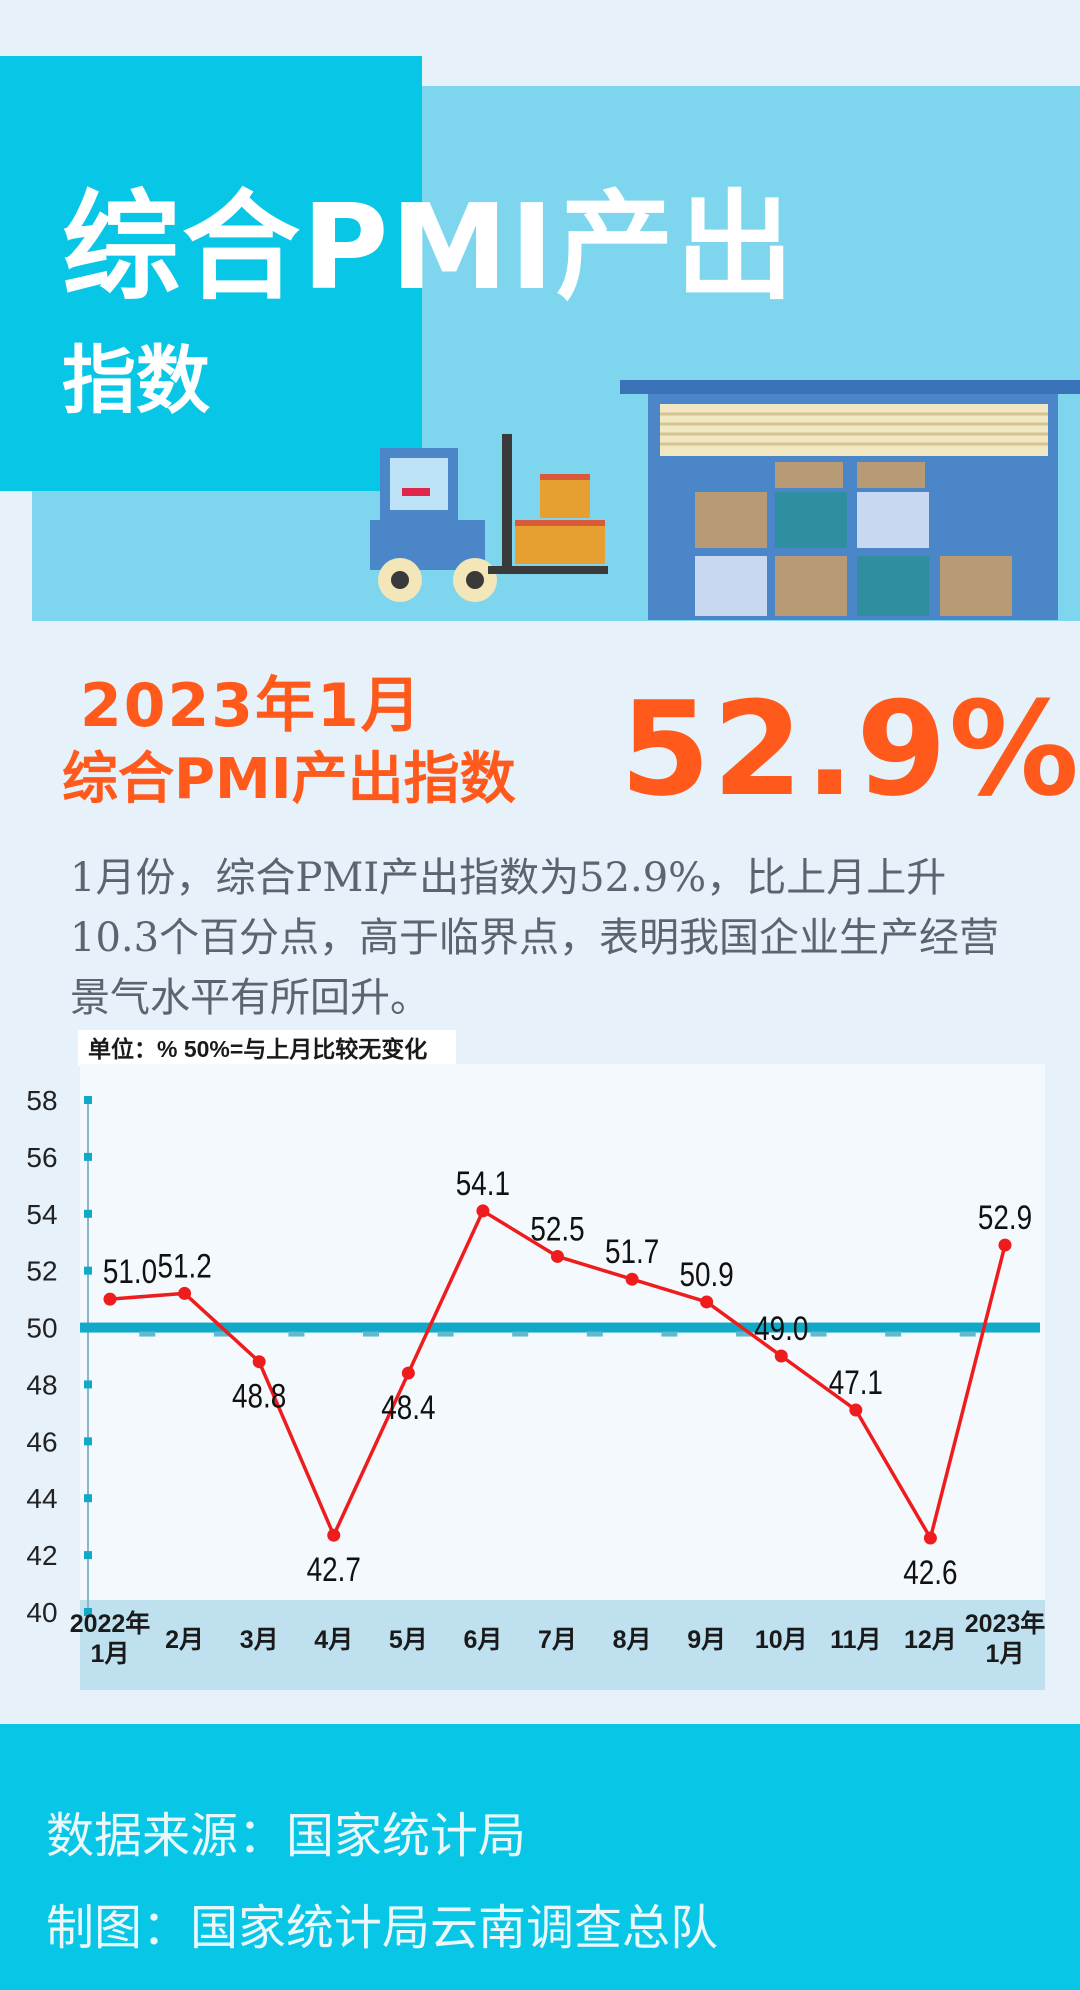  I want to click on x-tick-label: 11月, so click(855, 1640).